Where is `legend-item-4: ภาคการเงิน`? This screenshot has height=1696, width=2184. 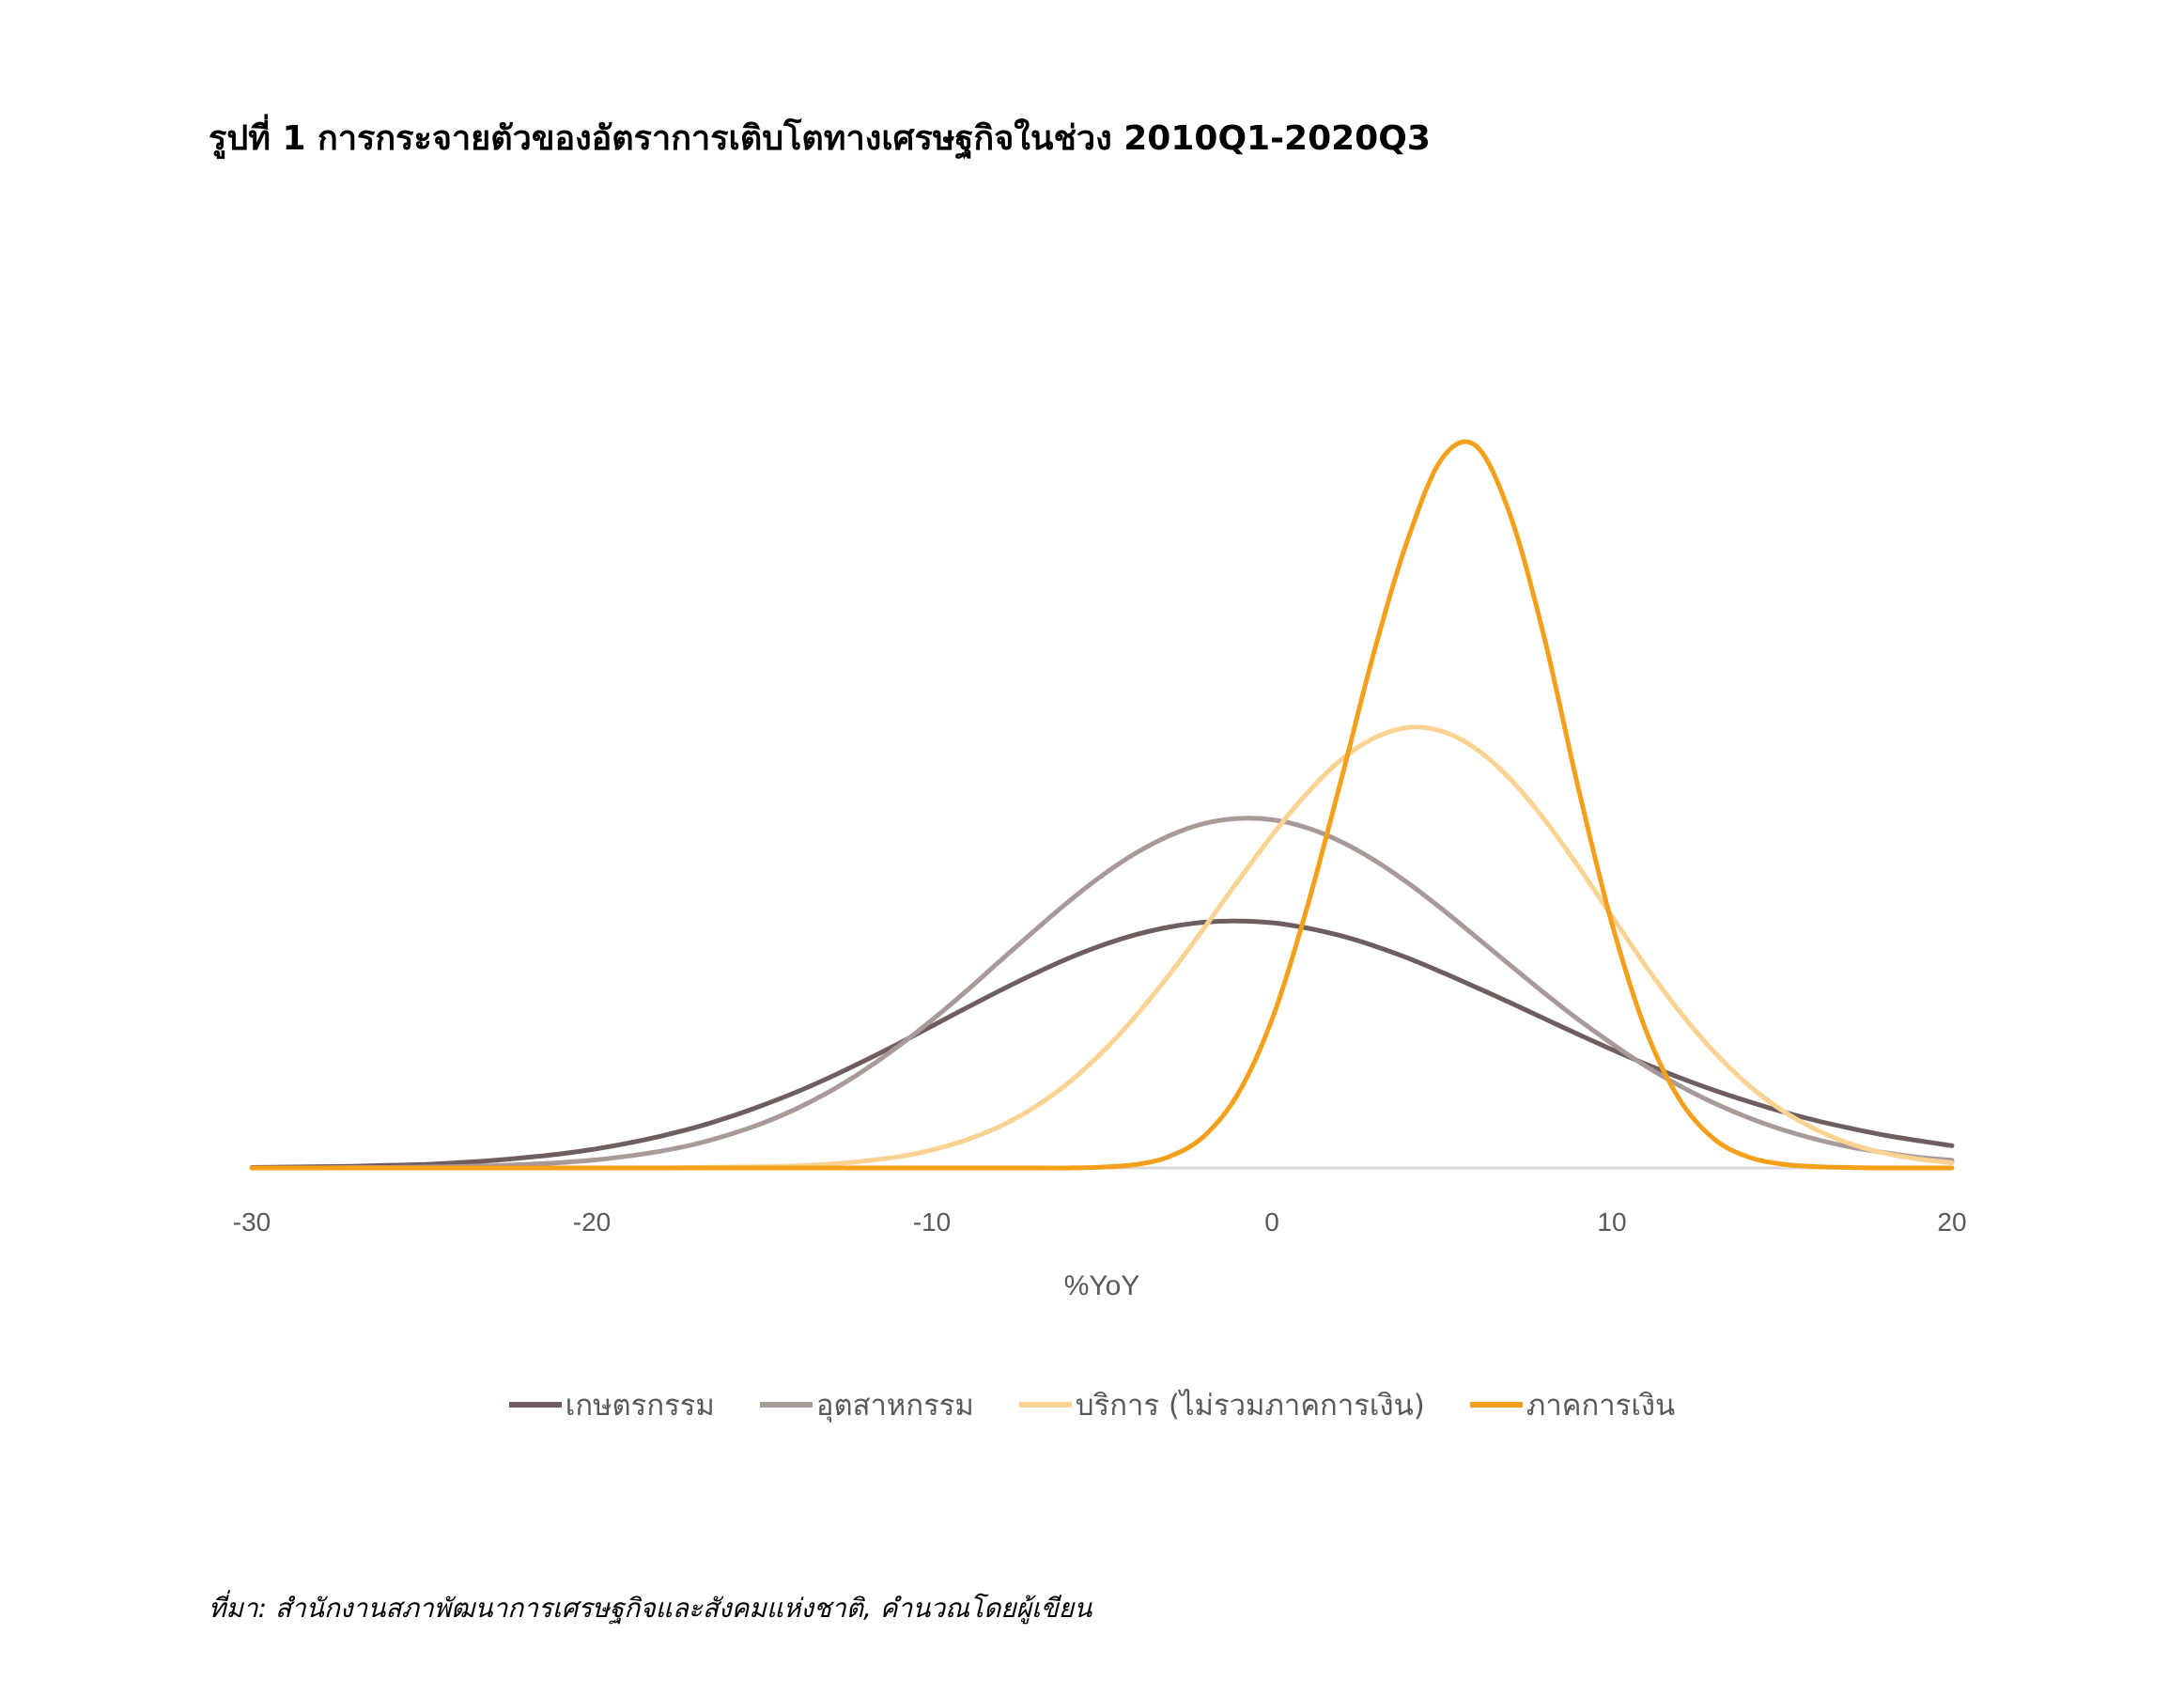
legend-item-4: ภาคการเงิน is located at coordinates (1572, 1404).